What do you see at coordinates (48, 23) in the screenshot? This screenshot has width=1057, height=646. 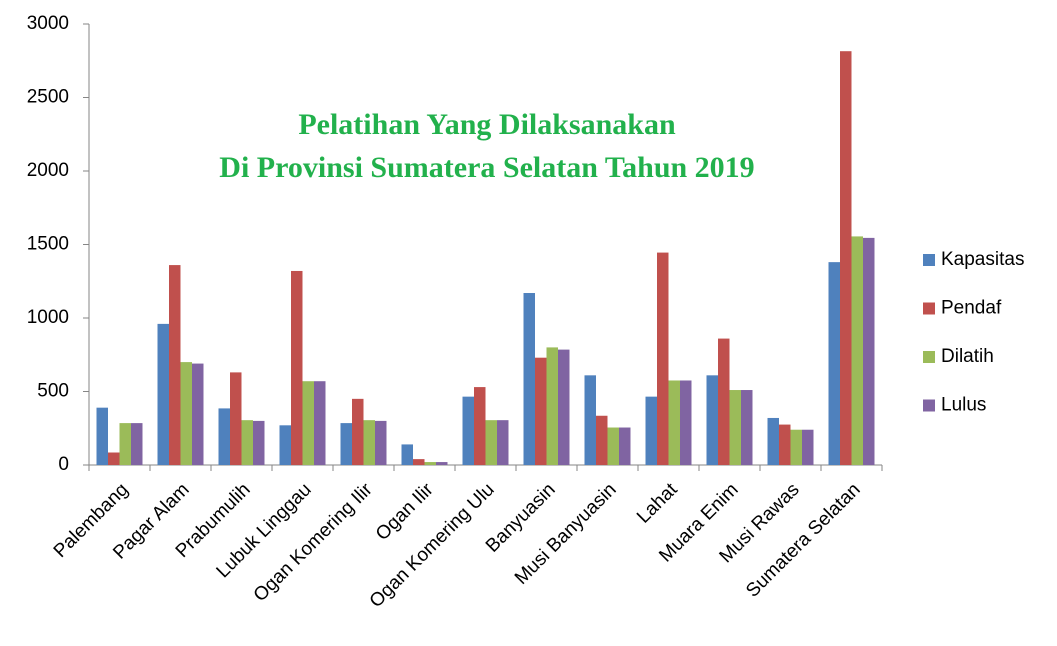 I see `y-tick-label: 3000` at bounding box center [48, 23].